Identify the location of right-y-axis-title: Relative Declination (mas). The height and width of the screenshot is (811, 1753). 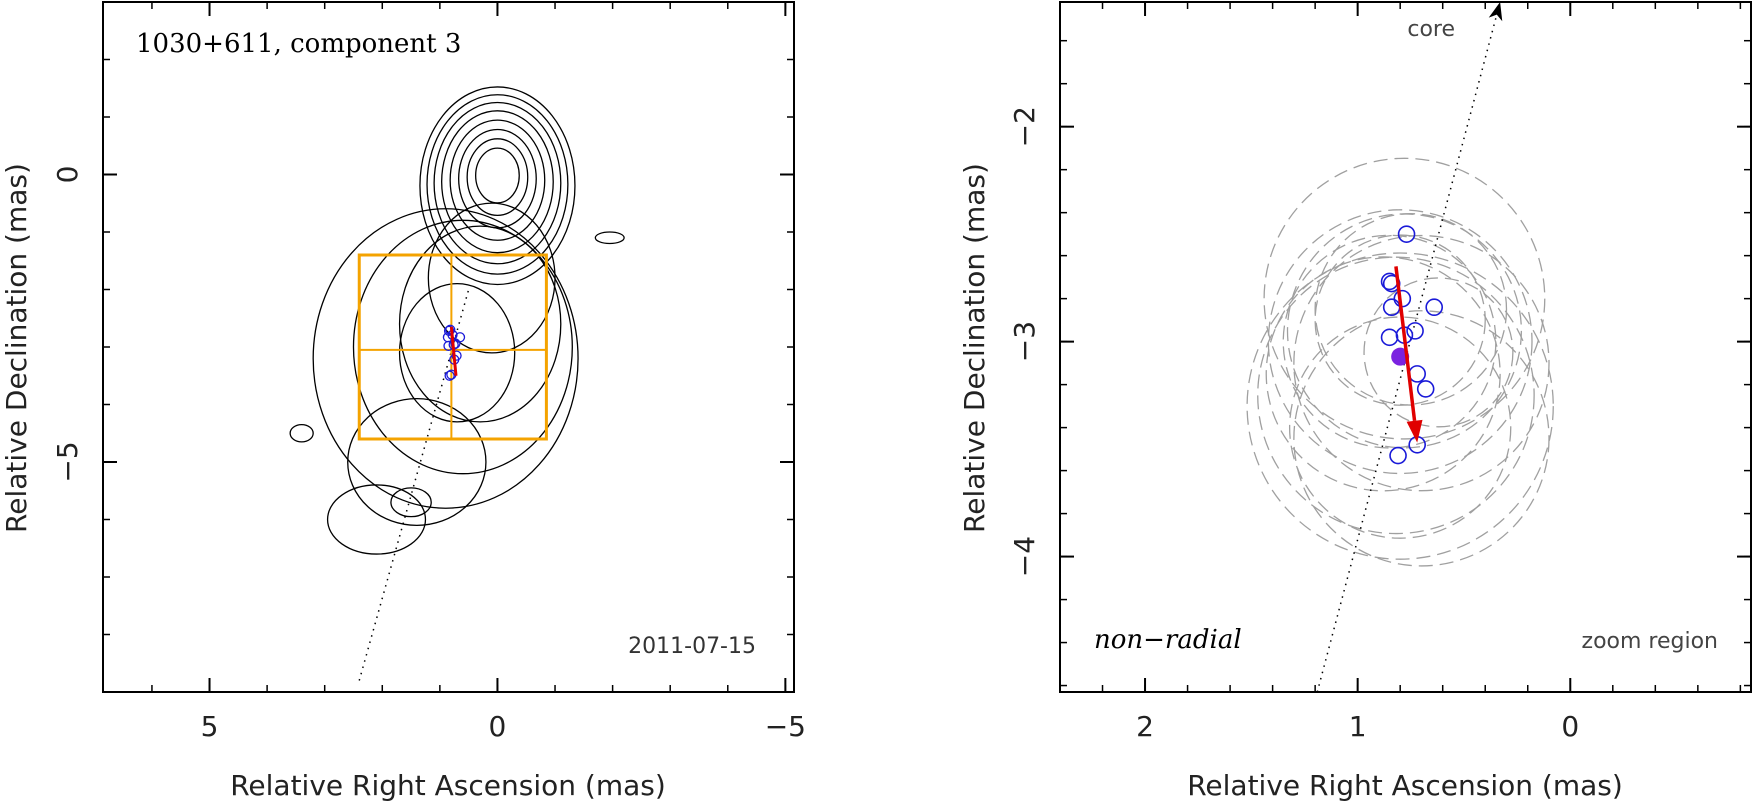
(974, 348).